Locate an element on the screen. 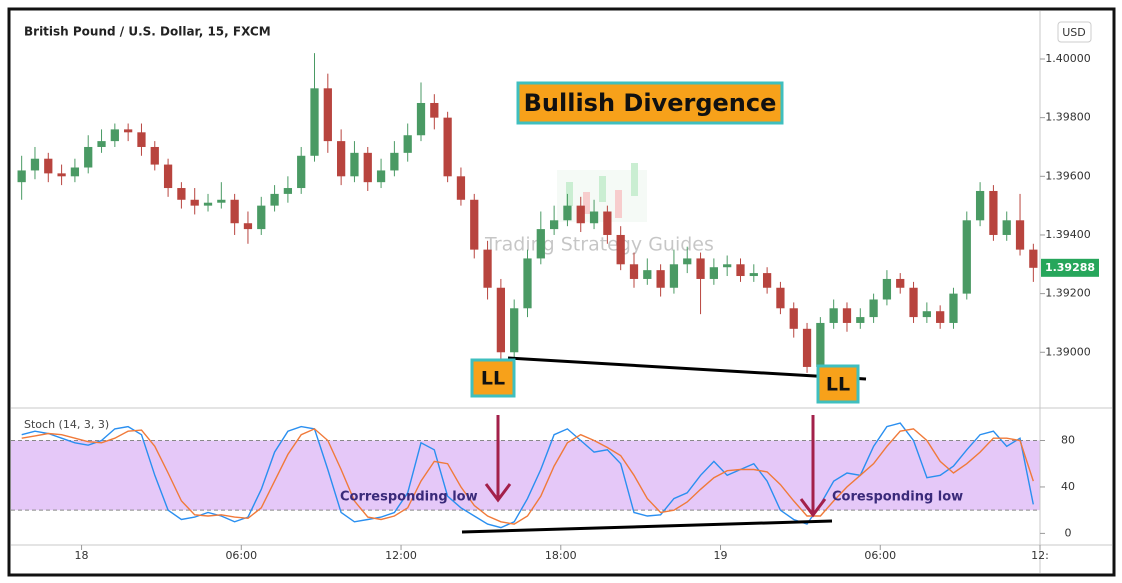 This screenshot has width=1122, height=583. y-tick-label: 1.39800 is located at coordinates (1068, 117).